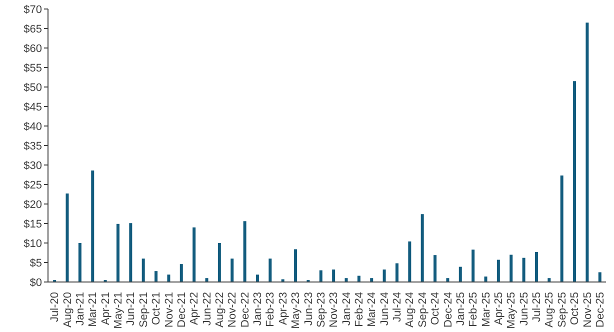 Image resolution: width=614 pixels, height=332 pixels. Describe the element at coordinates (600, 310) in the screenshot. I see `x-tick-label: Dec-25` at that location.